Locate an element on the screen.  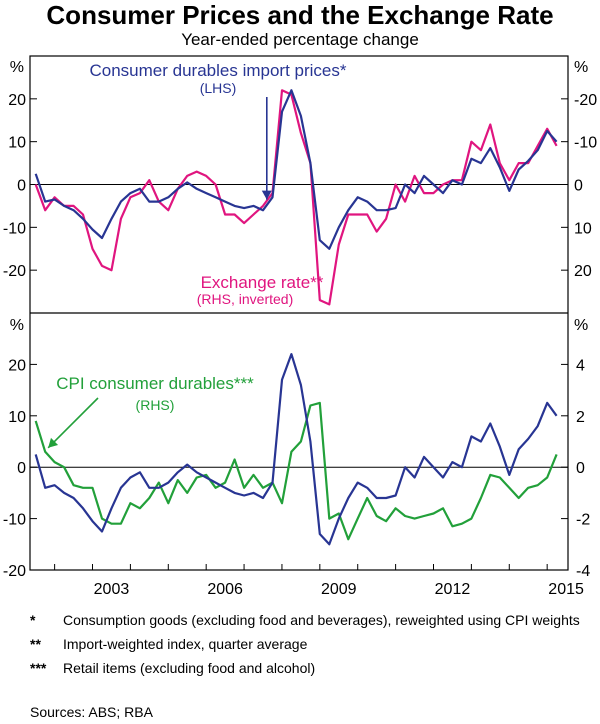
bottom-left-tick-label: -20 is located at coordinates (14, 571).